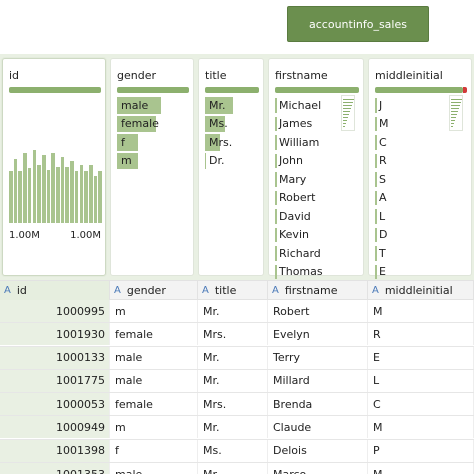  I want to click on table-row: 1000995 m Mr. Robert M, so click(237, 312).